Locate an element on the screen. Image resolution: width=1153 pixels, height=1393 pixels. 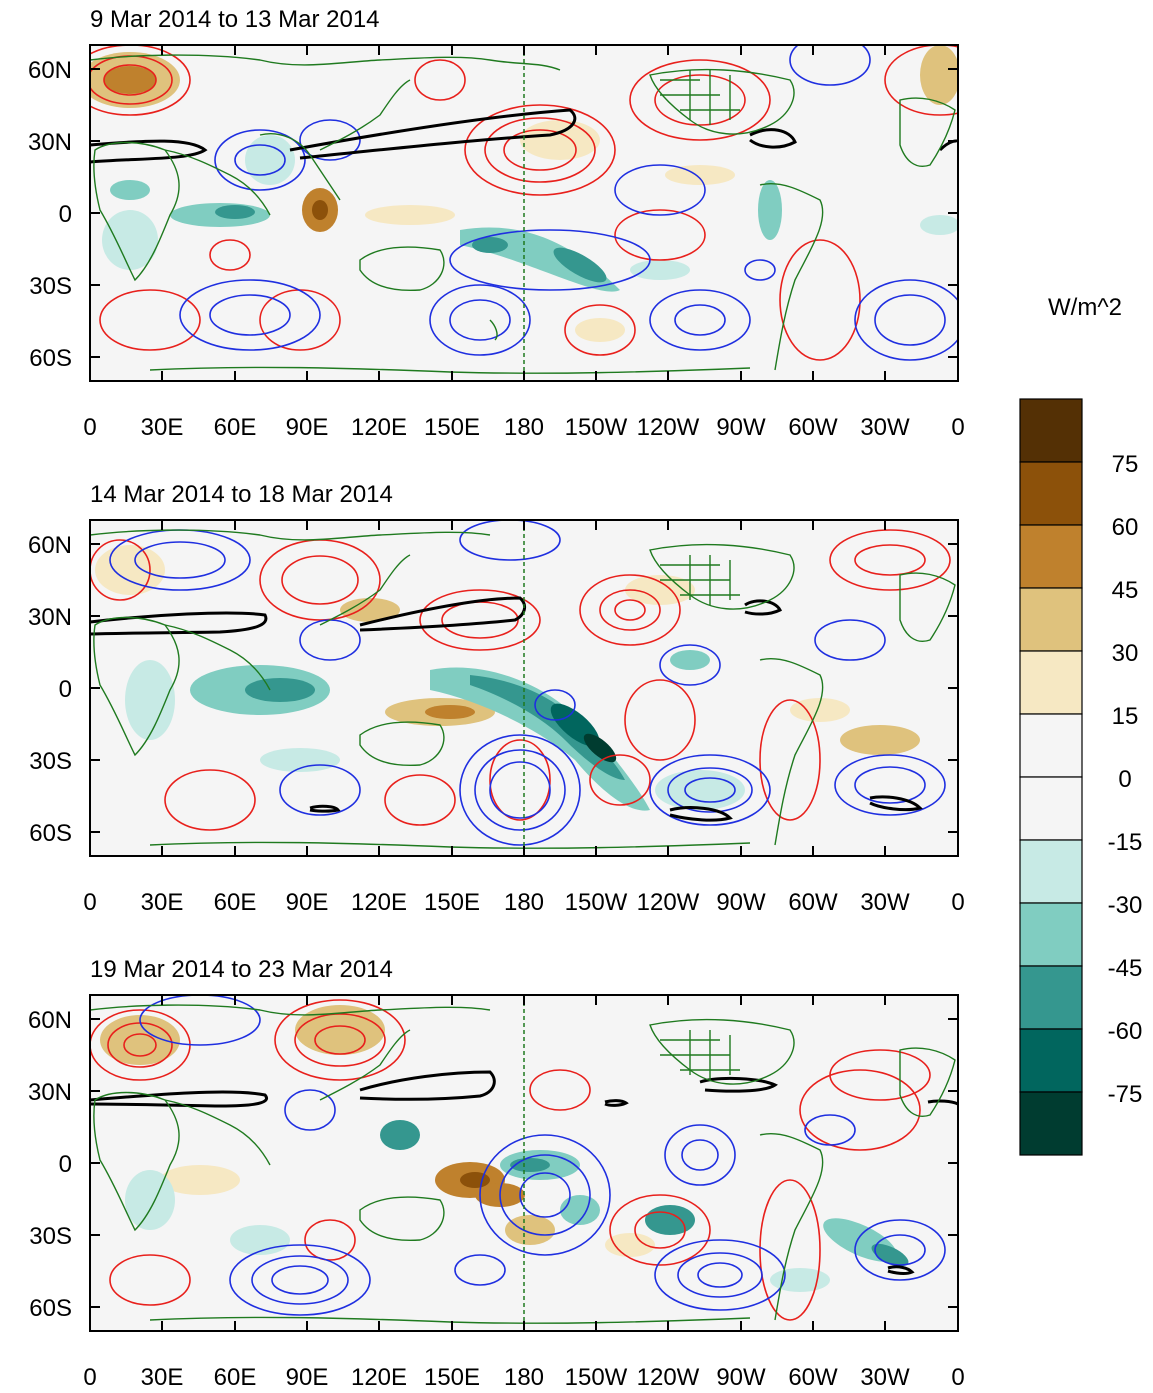
colorbar-level-label: 60 is located at coordinates (1125, 527).